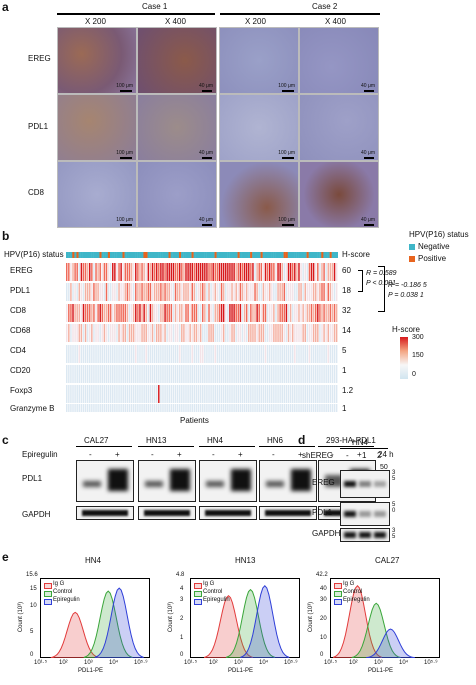 This screenshot has width=476, height=685. Describe the element at coordinates (180, 575) in the screenshot. I see `y-max-label: 4.8` at that location.